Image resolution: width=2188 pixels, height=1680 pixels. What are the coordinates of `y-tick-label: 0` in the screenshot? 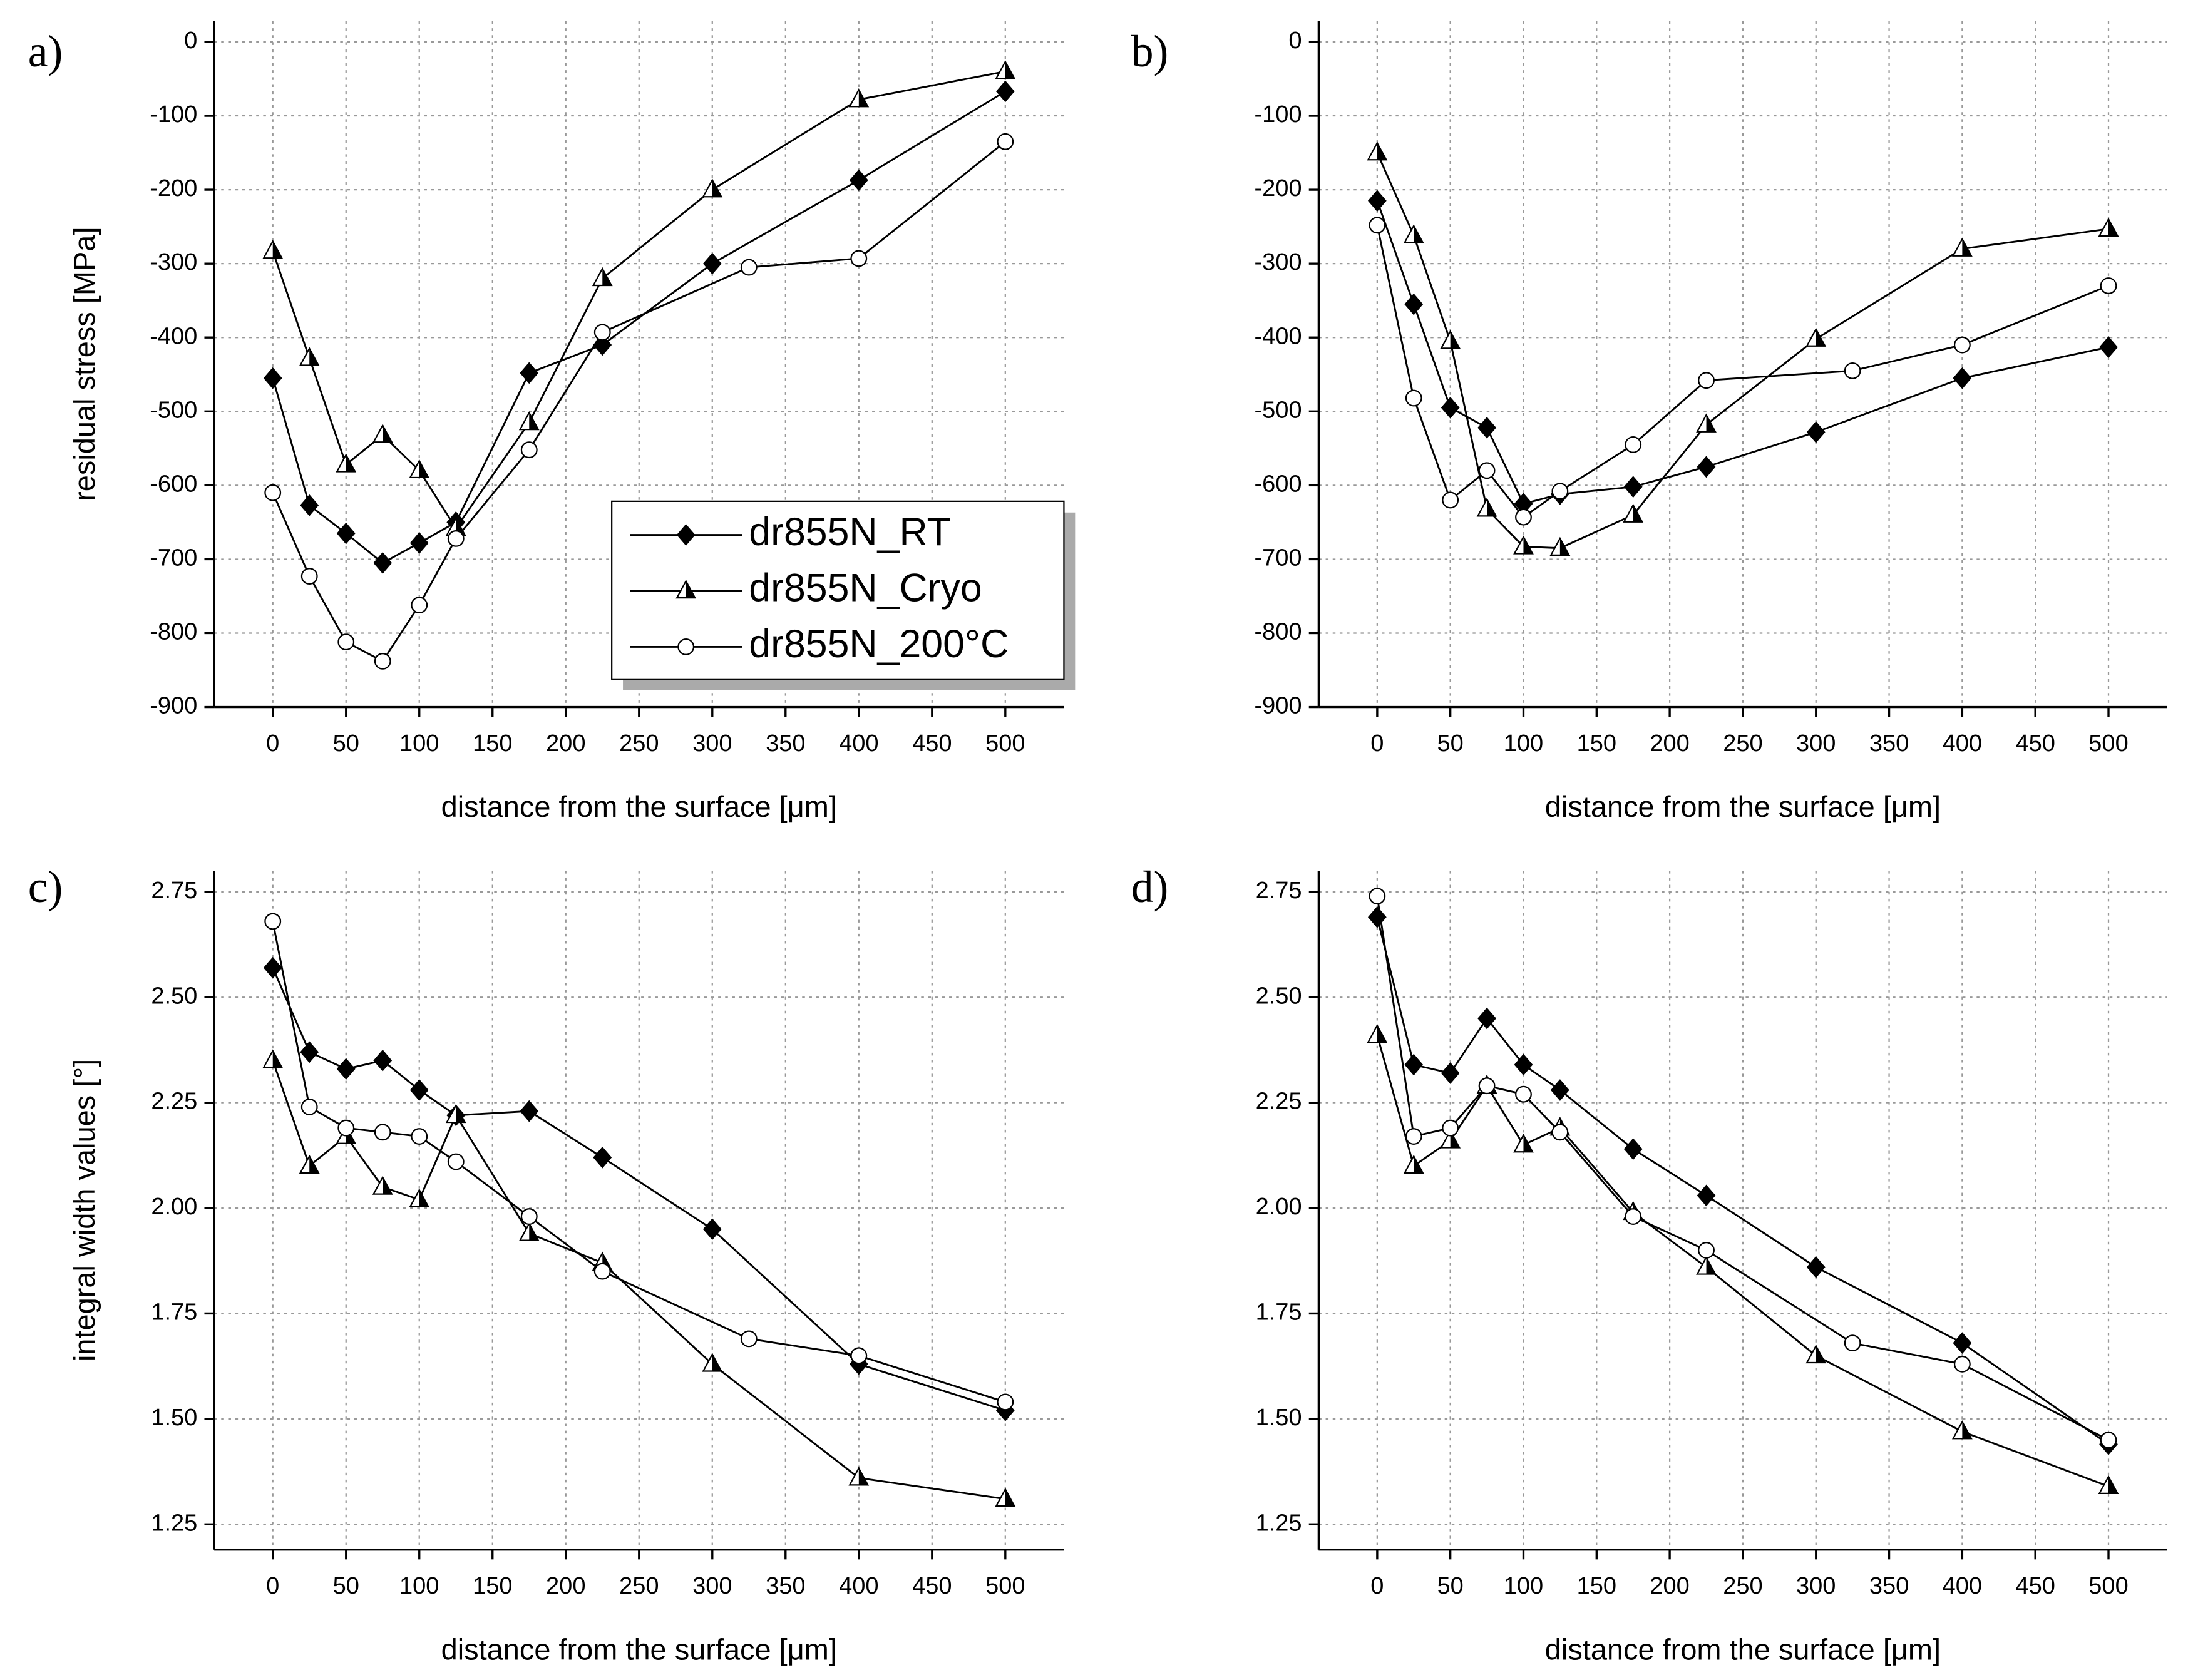 It's located at (190, 41).